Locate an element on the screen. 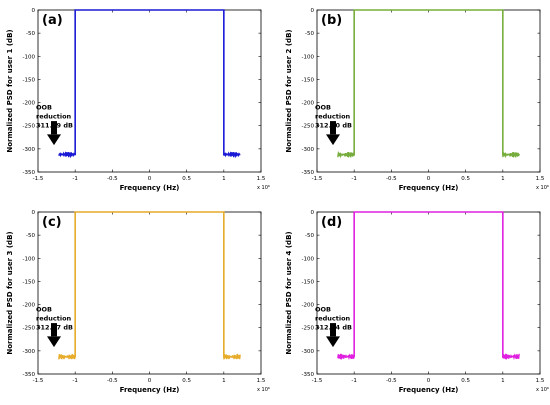 The image size is (550, 405). y-axis-label: Normalized PSD for user 1 (dB) is located at coordinates (10, 90).